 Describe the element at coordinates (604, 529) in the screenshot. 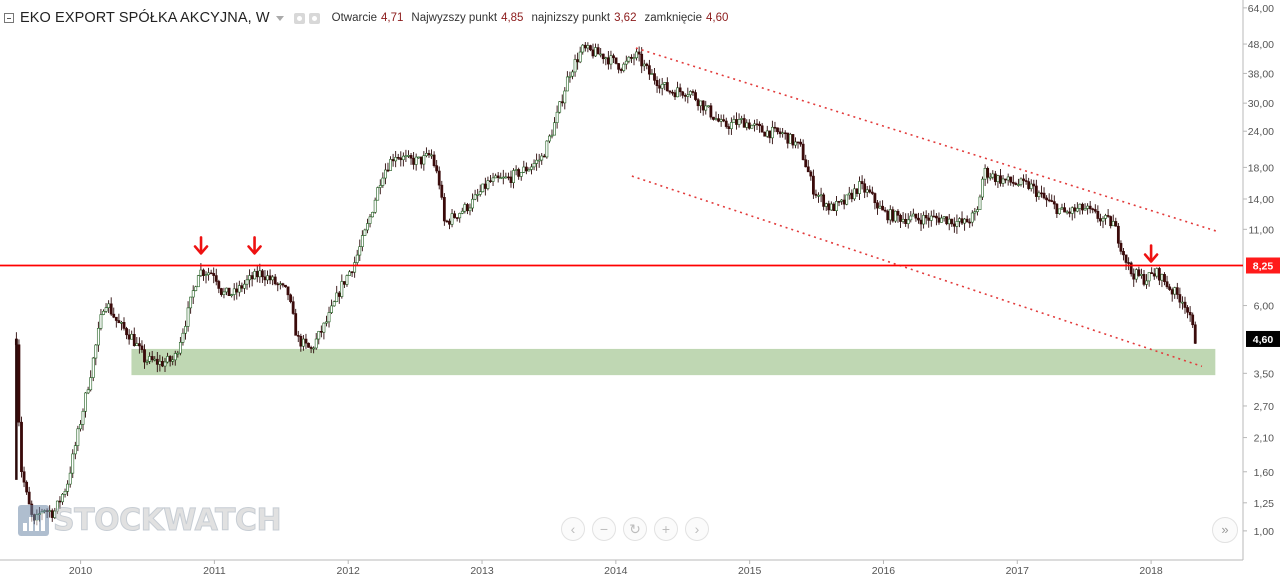

I see `minus-icon: −` at that location.